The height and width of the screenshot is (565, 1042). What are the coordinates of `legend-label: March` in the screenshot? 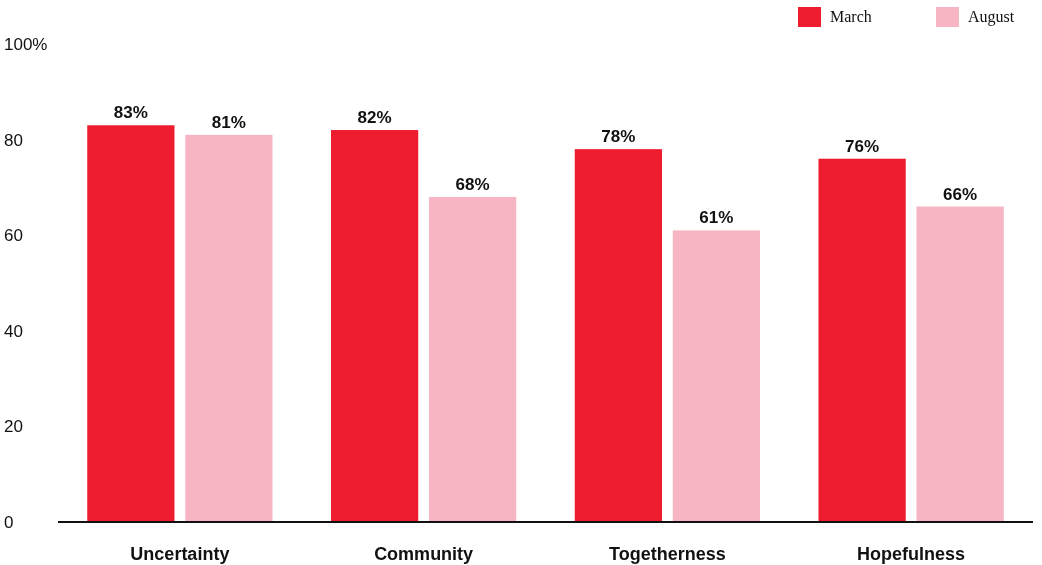 It's located at (851, 16).